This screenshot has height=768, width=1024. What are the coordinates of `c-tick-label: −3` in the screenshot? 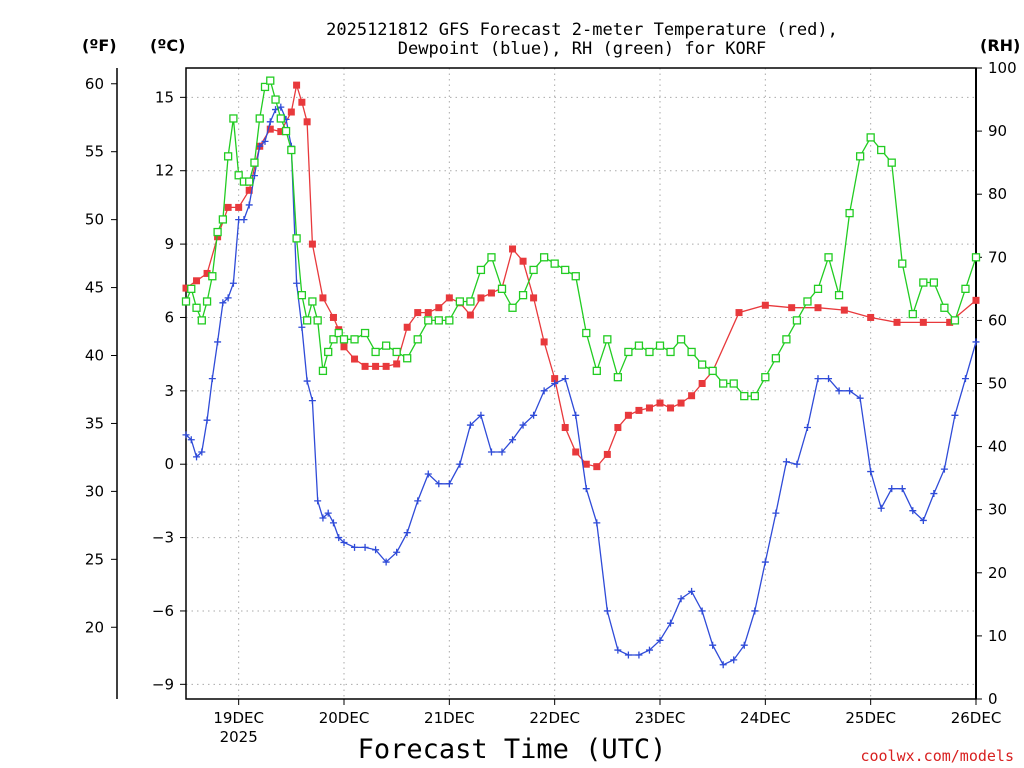 It's located at (163, 538).